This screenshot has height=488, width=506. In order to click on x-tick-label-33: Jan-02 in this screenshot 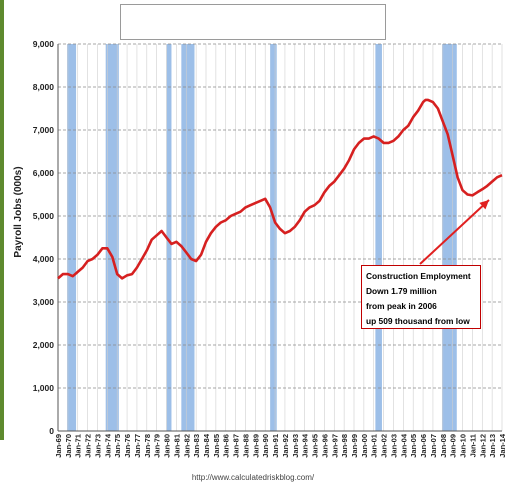, I will do `click(384, 446)`.